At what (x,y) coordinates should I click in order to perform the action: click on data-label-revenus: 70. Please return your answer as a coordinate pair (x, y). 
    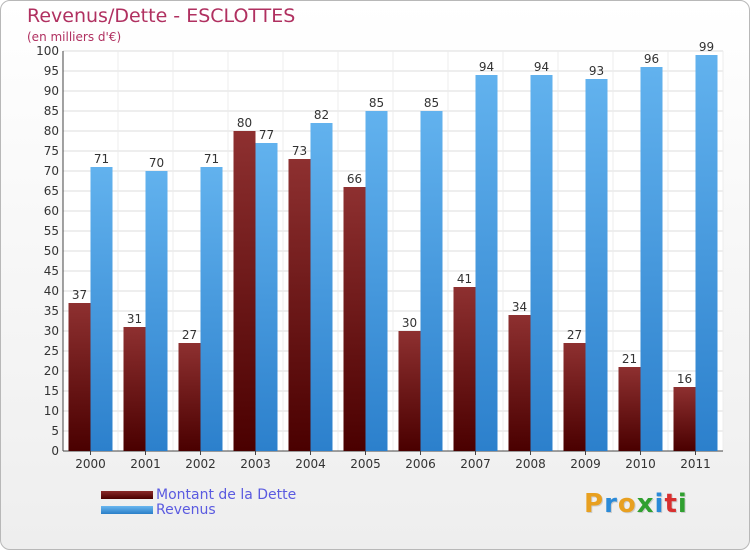
    Looking at the image, I should click on (156, 163).